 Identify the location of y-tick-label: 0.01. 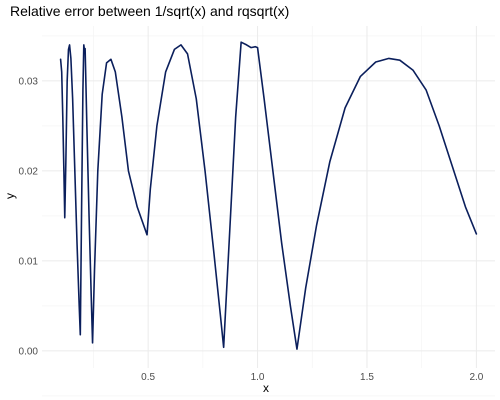
(29, 261).